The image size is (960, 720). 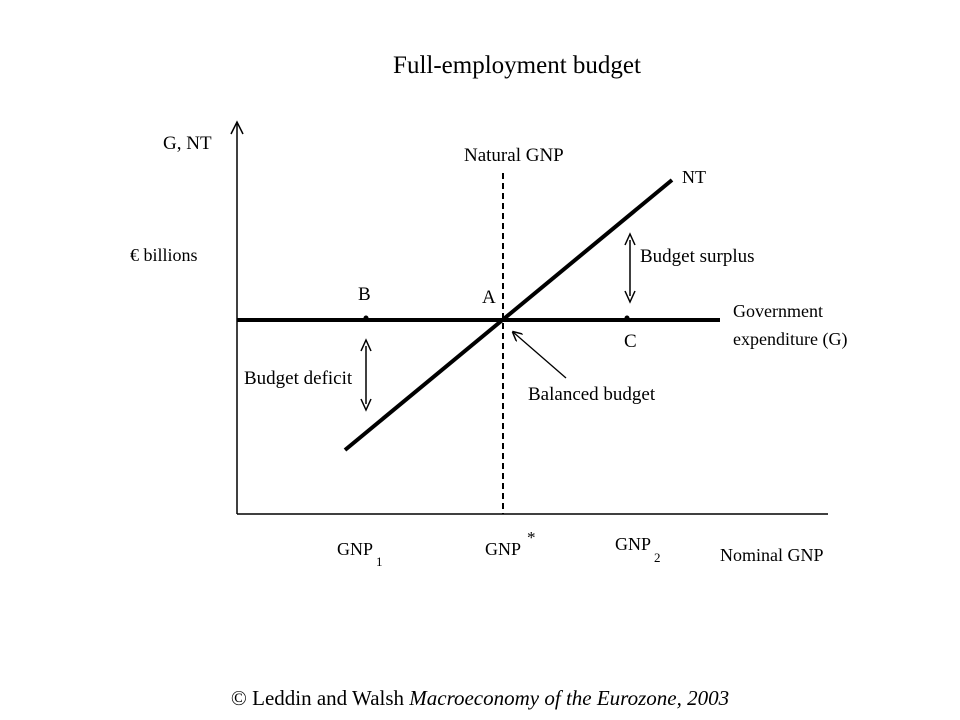 What do you see at coordinates (778, 311) in the screenshot?
I see `g-line-label: Government` at bounding box center [778, 311].